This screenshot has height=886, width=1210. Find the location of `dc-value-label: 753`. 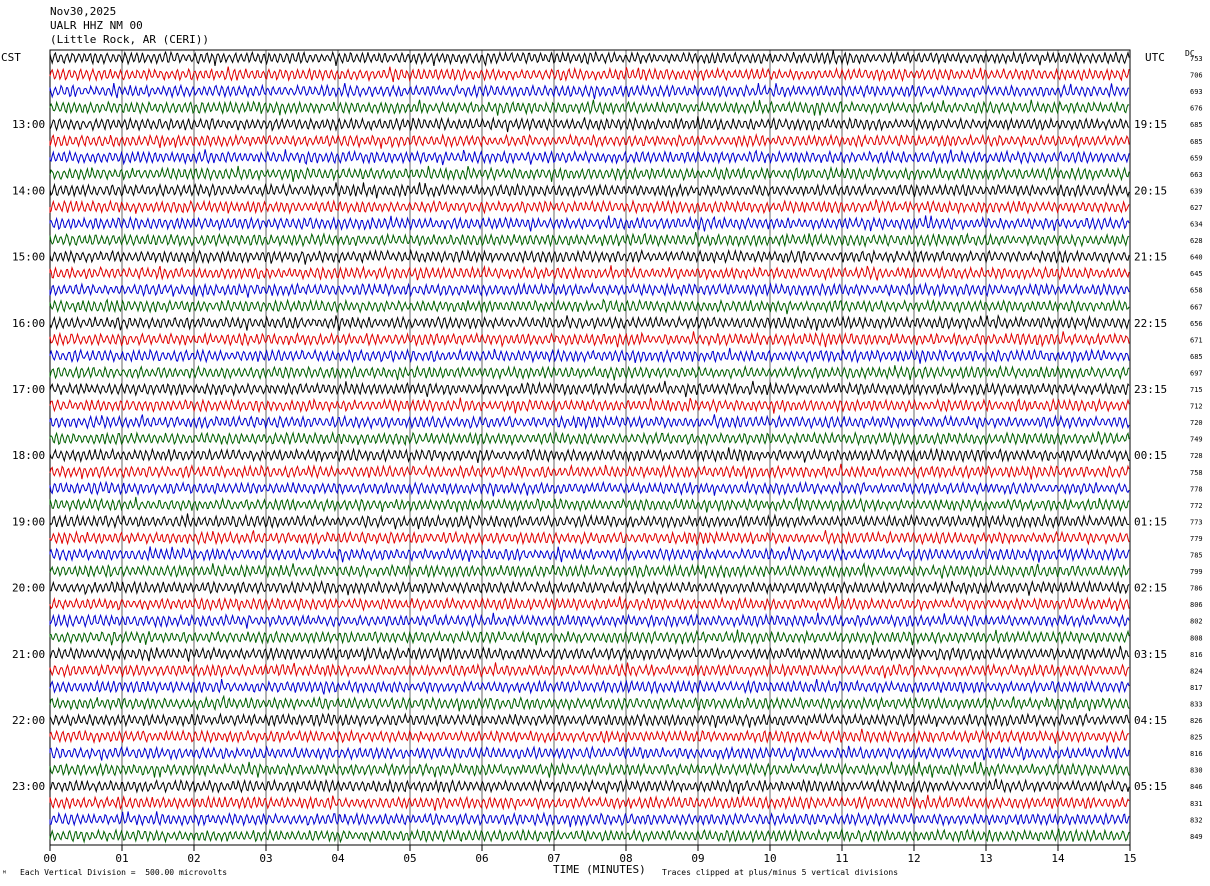

dc-value-label: 753 is located at coordinates (1196, 59).